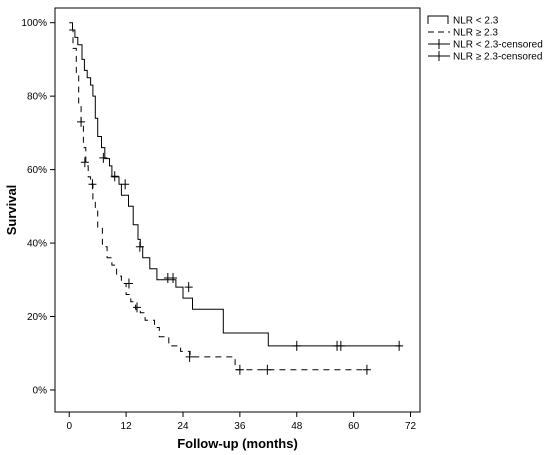 Image resolution: width=550 pixels, height=455 pixels. I want to click on legend-item: NLR < 2.3, so click(463, 21).